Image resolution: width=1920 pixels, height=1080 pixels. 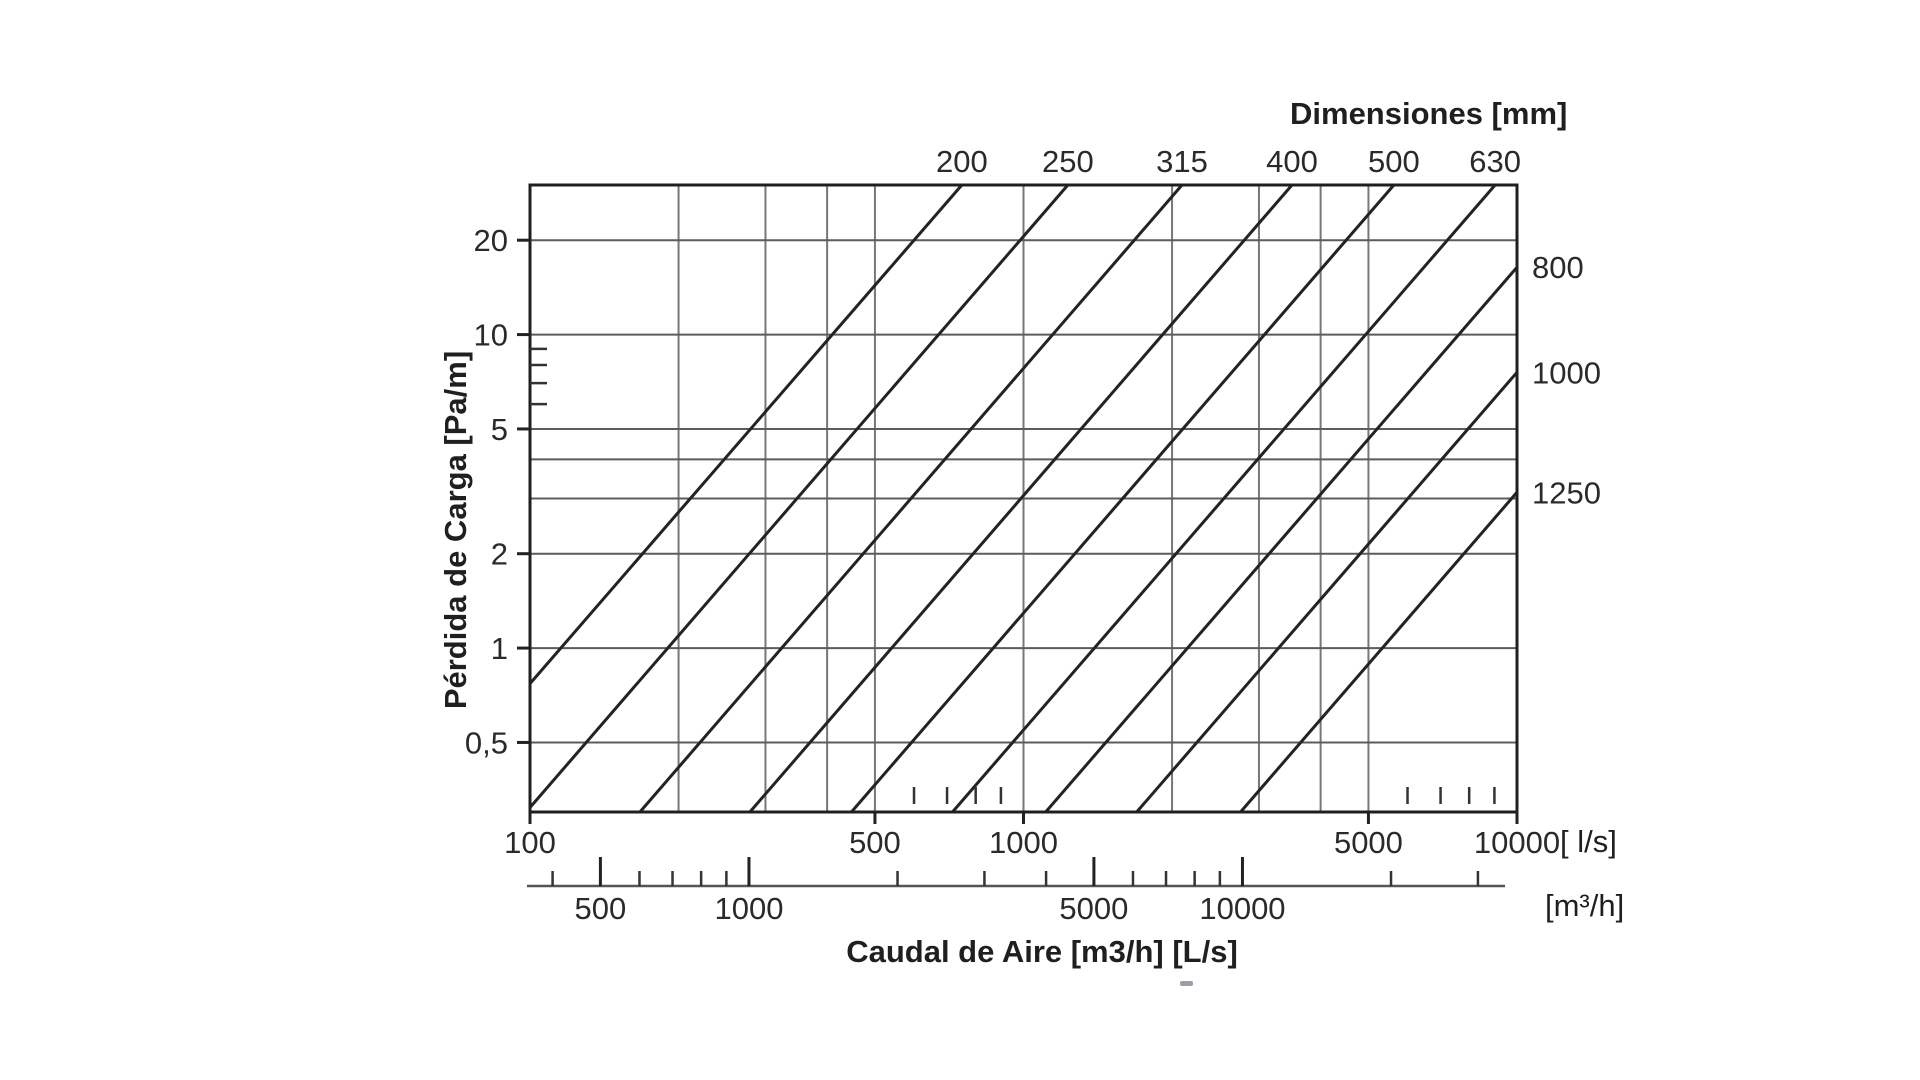 What do you see at coordinates (1042, 951) in the screenshot?
I see `x-axis-title: Caudal de Aire [m3/h] [L/s]` at bounding box center [1042, 951].